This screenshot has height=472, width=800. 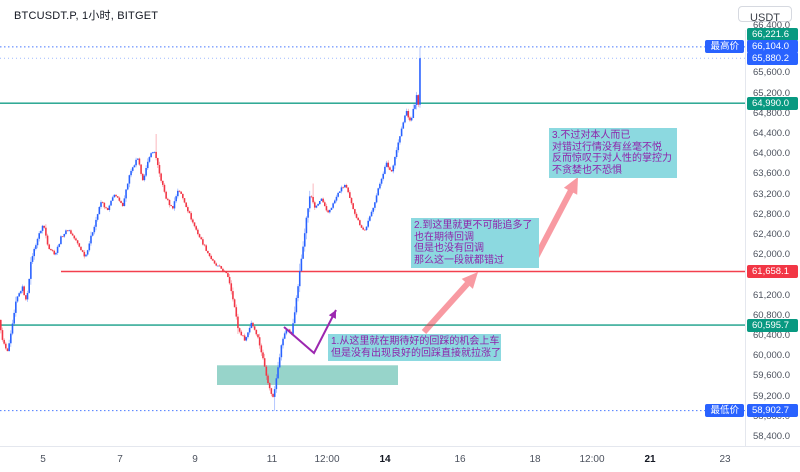 I want to click on price-badge-level-61658: 61,658.1, so click(x=772, y=271).